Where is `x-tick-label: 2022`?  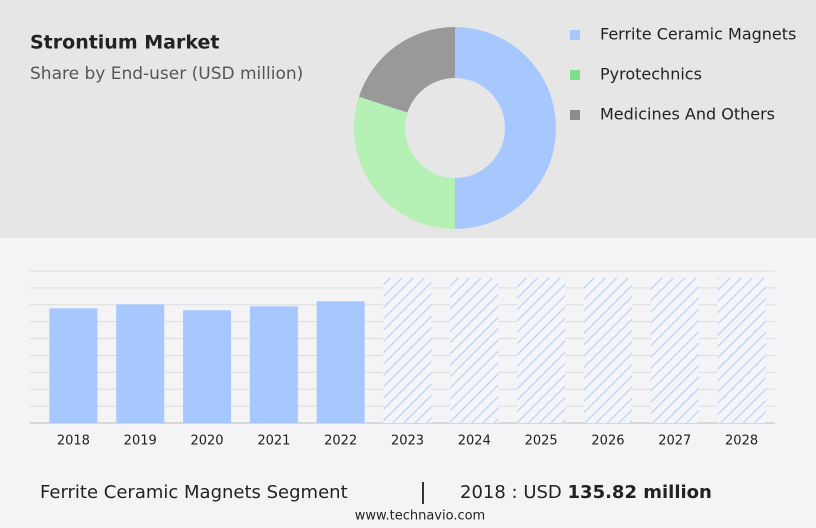
x-tick-label: 2022 is located at coordinates (340, 441).